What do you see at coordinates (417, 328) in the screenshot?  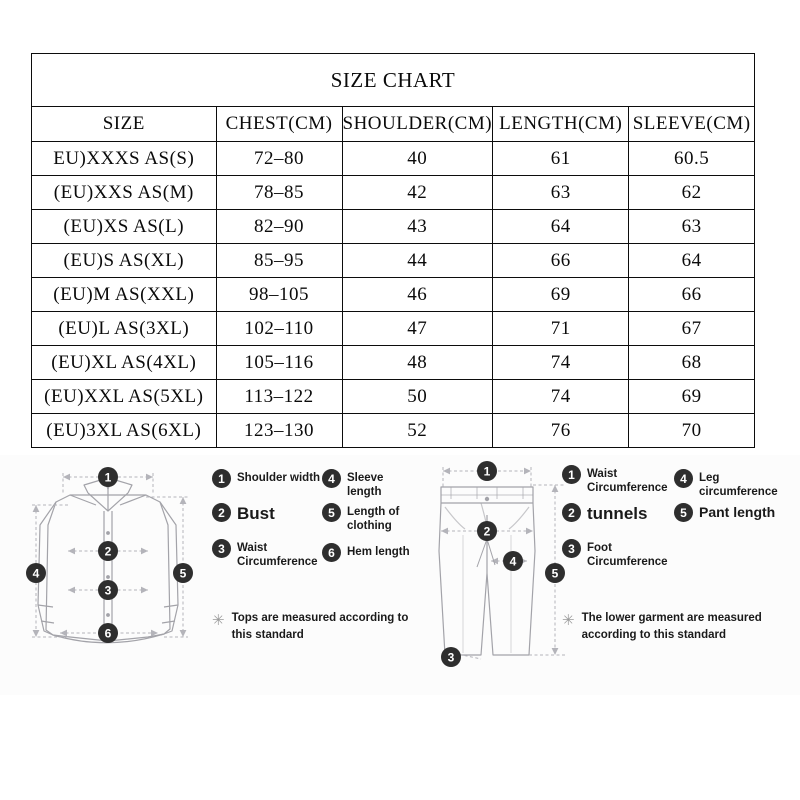 I see `cell-shoulder: 47` at bounding box center [417, 328].